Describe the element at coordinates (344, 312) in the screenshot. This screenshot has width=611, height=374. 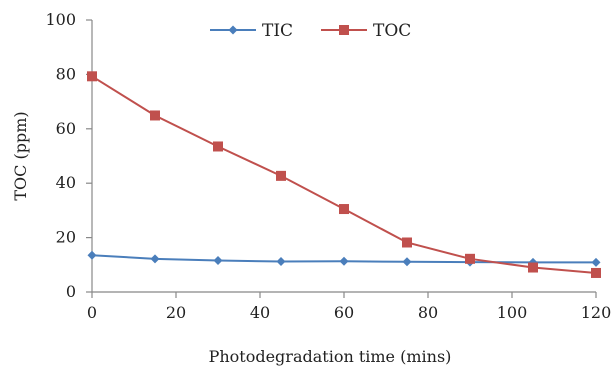
I see `x-tick-label: 60` at that location.